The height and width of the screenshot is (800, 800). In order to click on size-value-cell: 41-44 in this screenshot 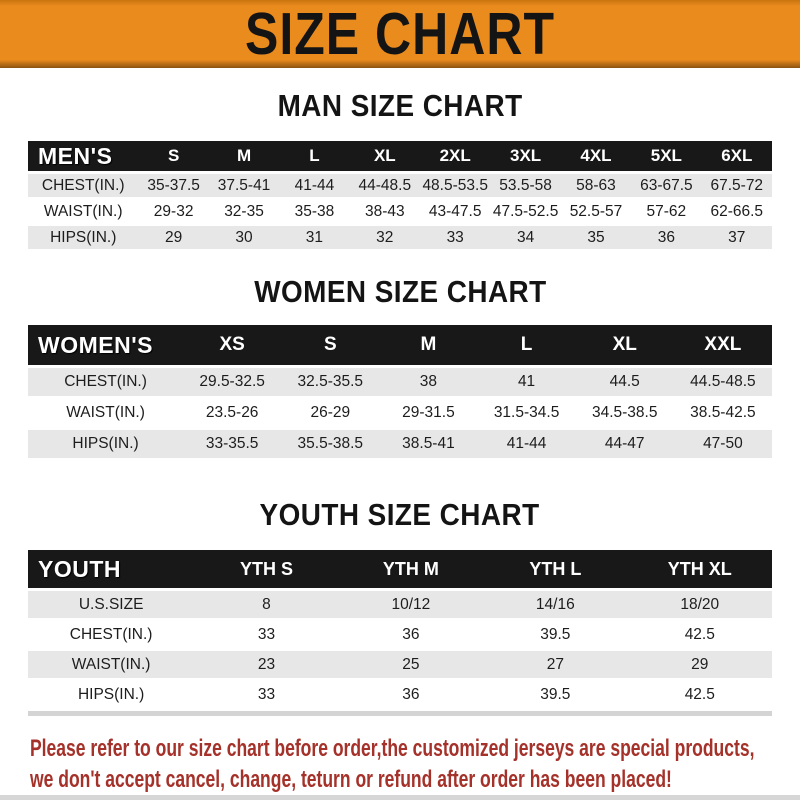, I will do `click(314, 185)`.